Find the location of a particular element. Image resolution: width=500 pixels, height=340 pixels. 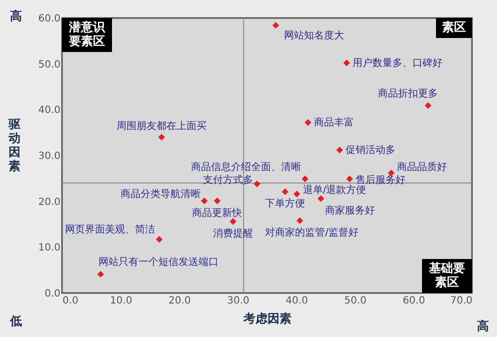

x-tick-label: 20.0 is located at coordinates (179, 301).